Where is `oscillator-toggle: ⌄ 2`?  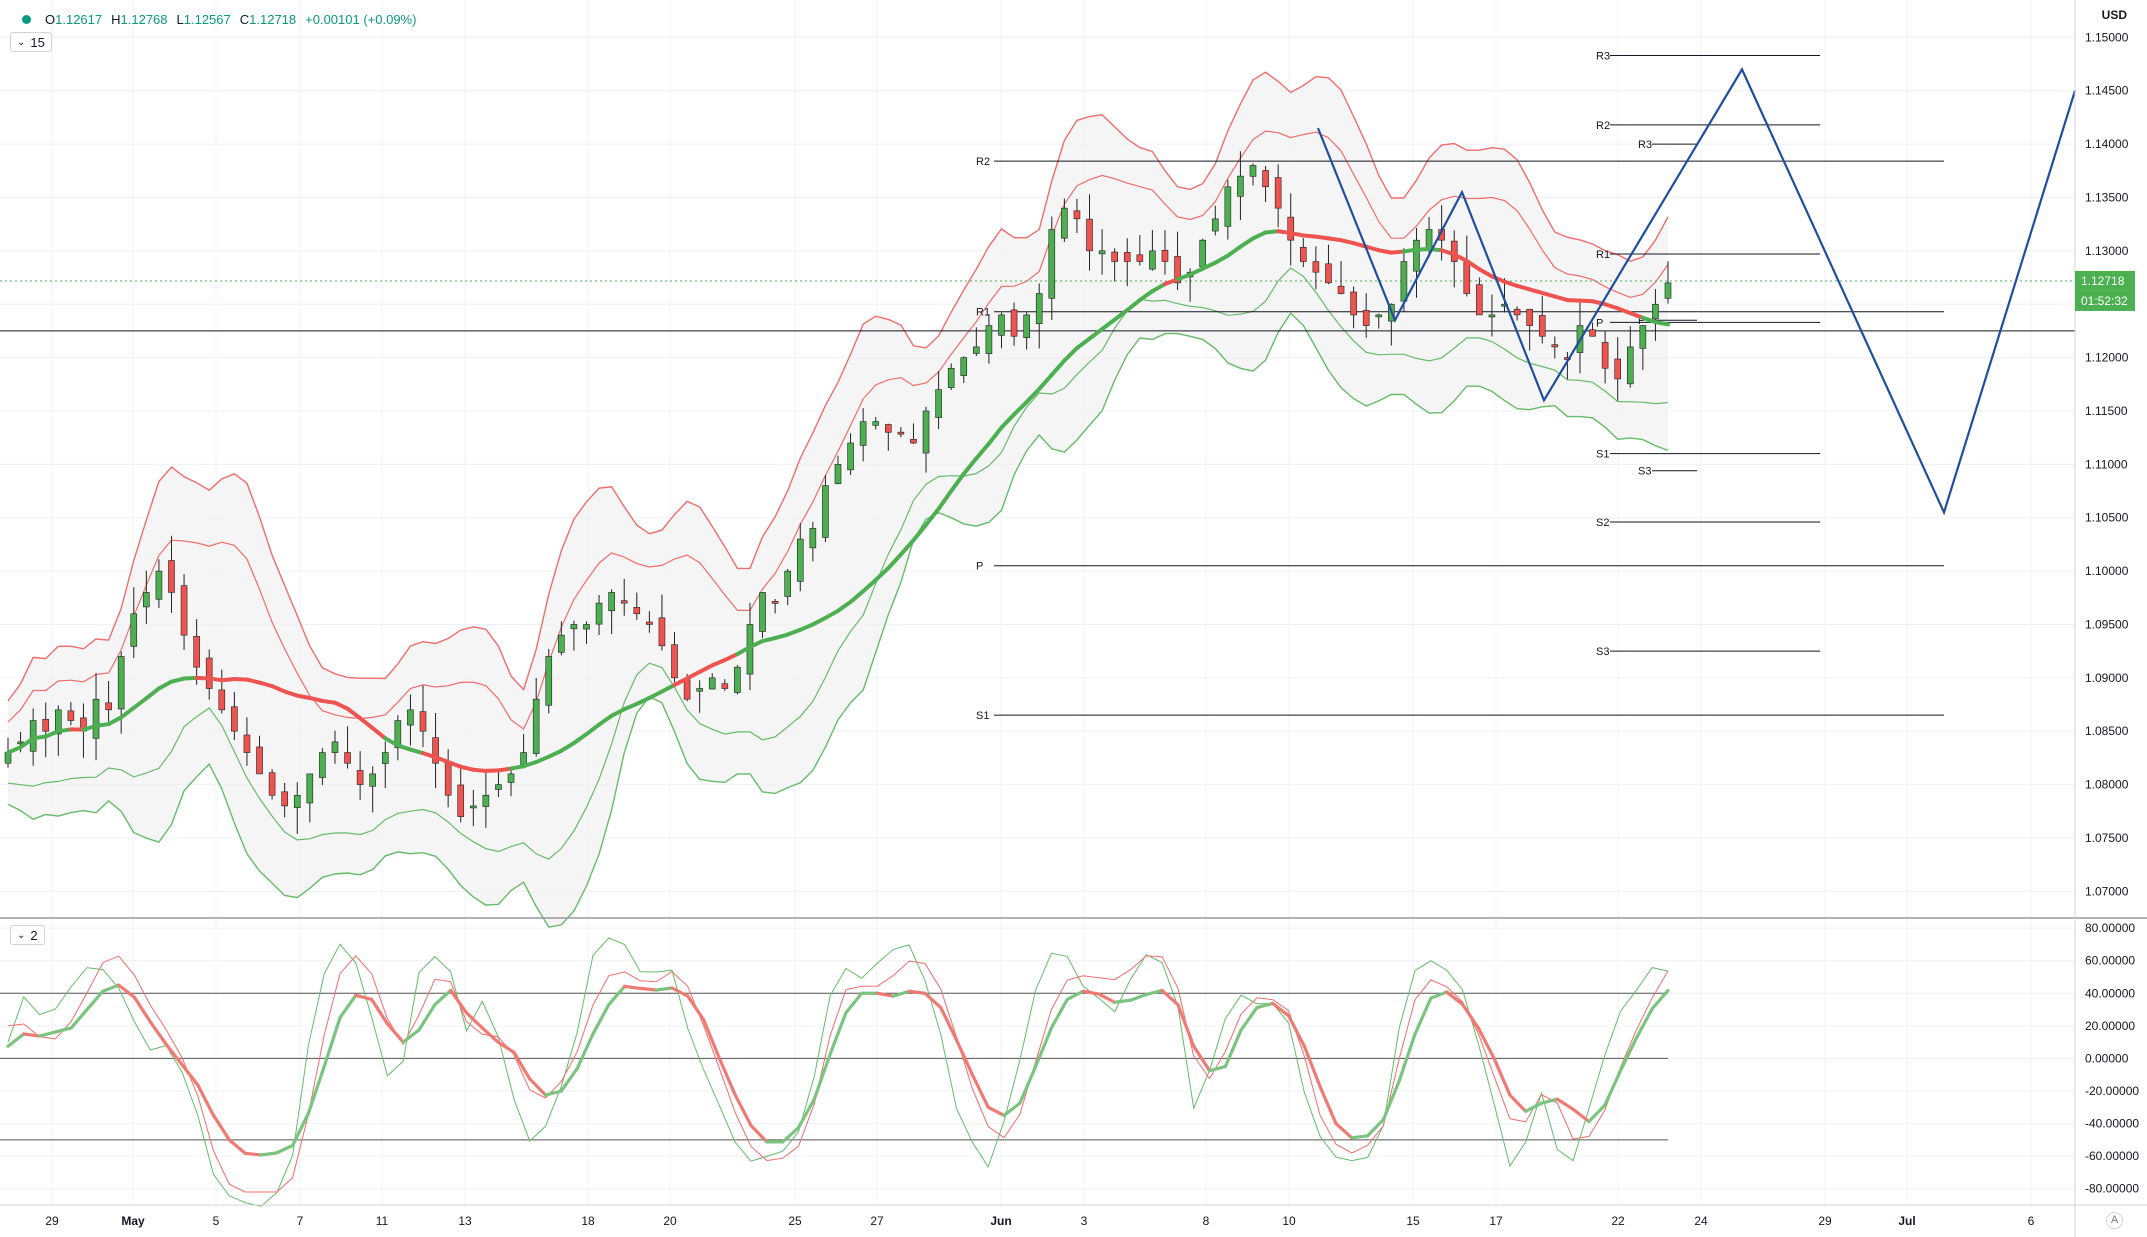 oscillator-toggle: ⌄ 2 is located at coordinates (27, 935).